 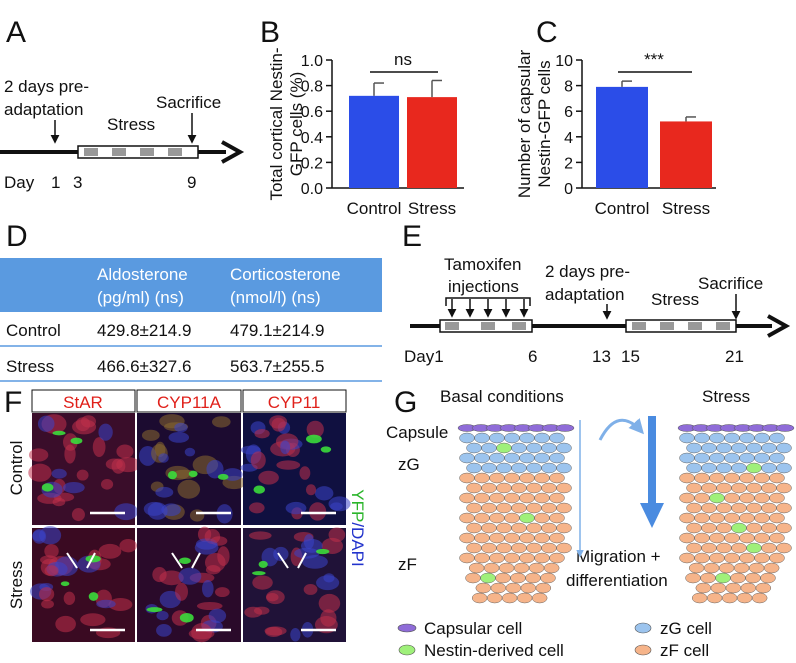 What do you see at coordinates (568, 138) in the screenshot?
I see `y-tick-label: 4` at bounding box center [568, 138].